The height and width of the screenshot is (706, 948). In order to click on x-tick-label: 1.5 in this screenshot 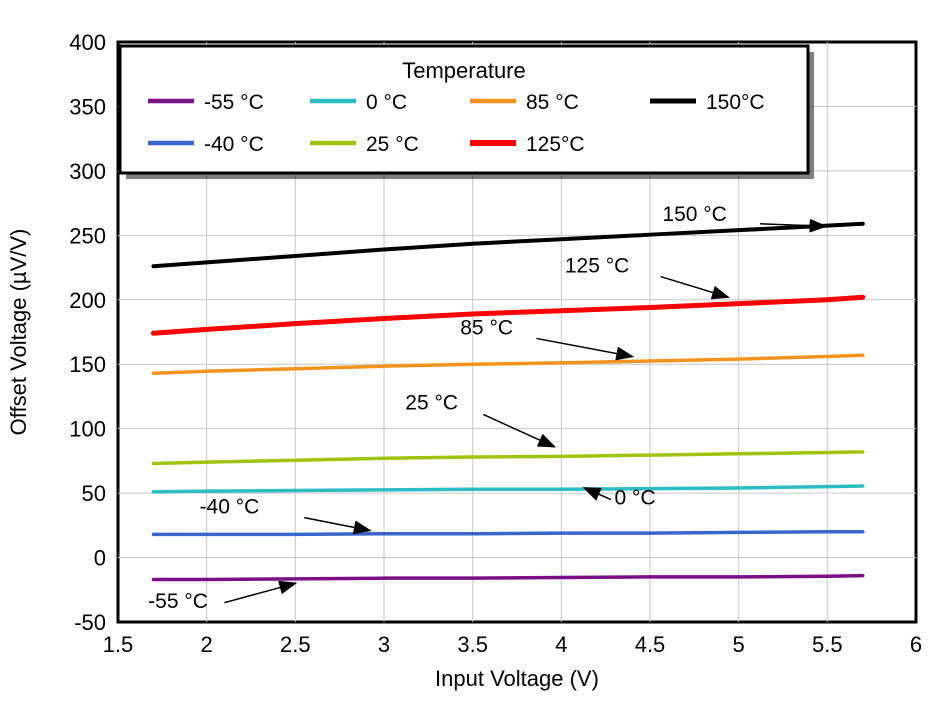, I will do `click(118, 644)`.